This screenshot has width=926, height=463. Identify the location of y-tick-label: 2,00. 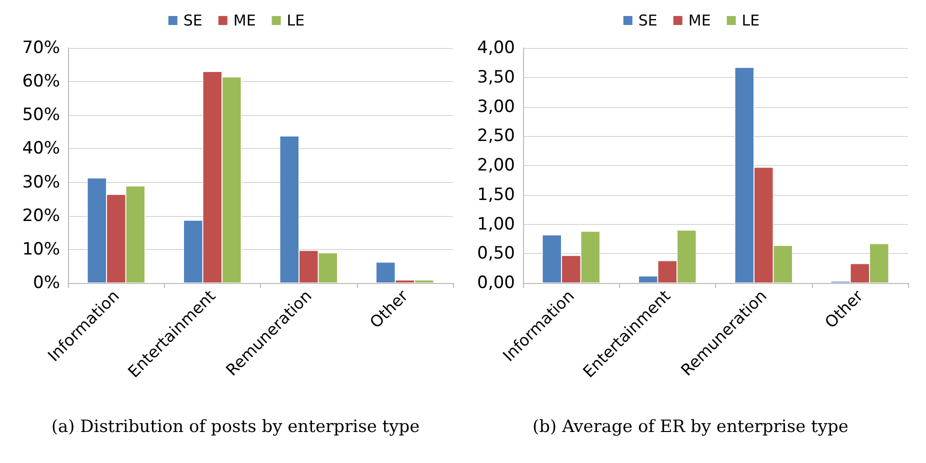
(496, 166).